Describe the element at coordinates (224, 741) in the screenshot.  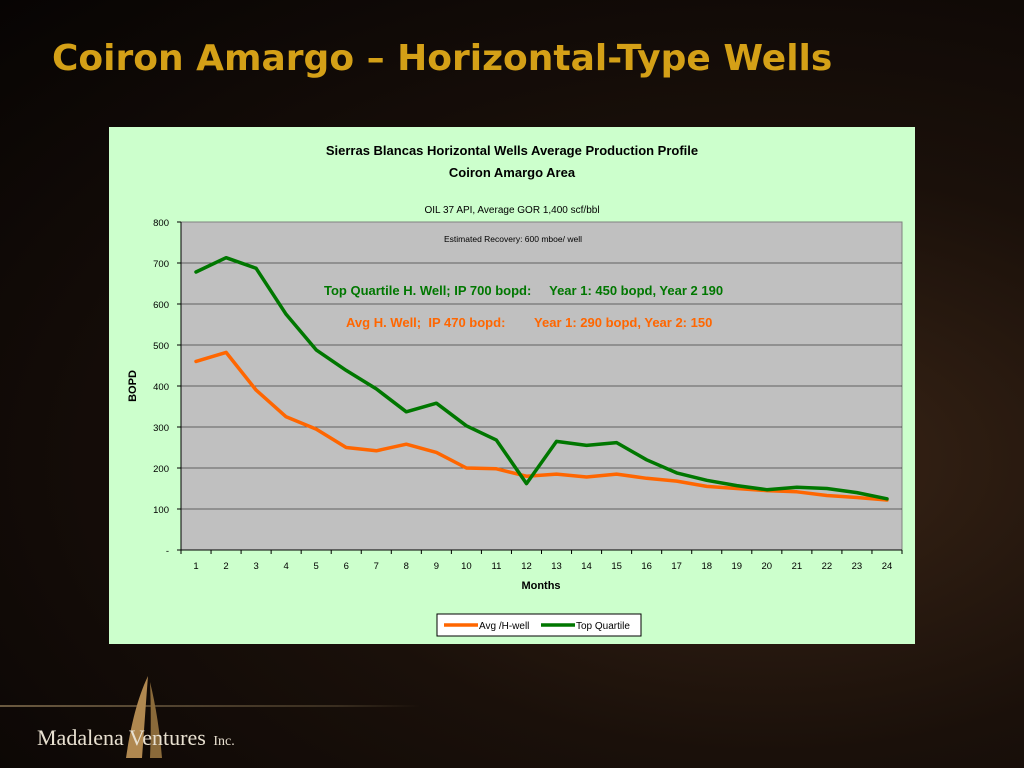
I see `company-suffix: Inc.` at that location.